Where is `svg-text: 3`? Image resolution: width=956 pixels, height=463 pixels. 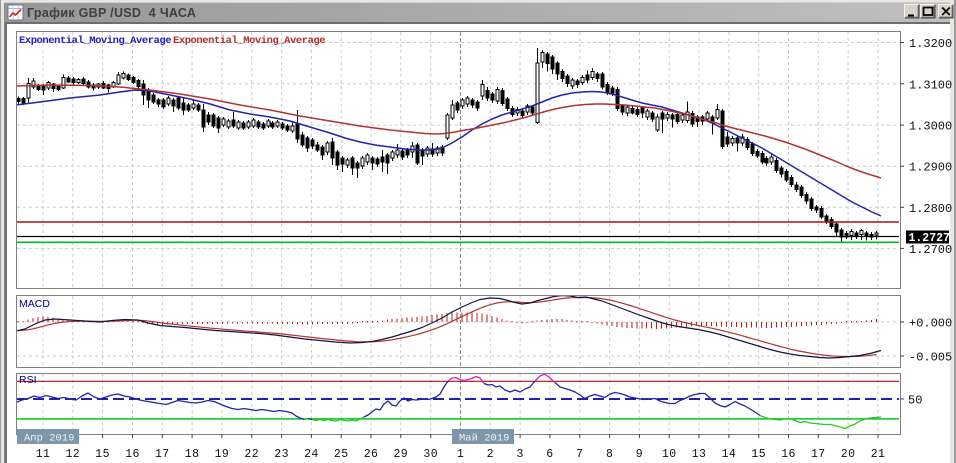 svg-text: 3 is located at coordinates (519, 454).